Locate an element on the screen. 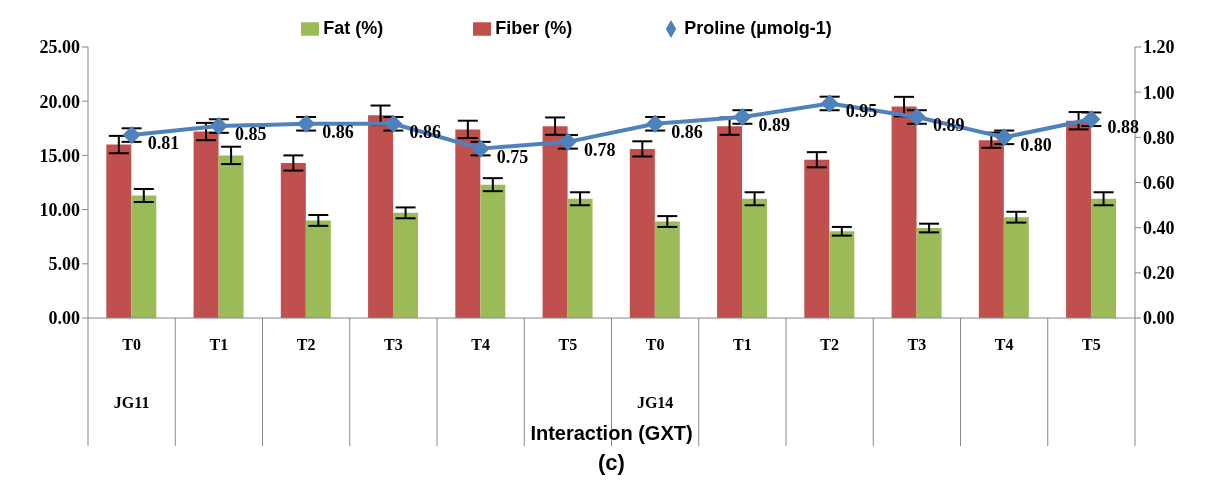 The width and height of the screenshot is (1223, 501). y2-tick-label: 0.40 is located at coordinates (1159, 228).